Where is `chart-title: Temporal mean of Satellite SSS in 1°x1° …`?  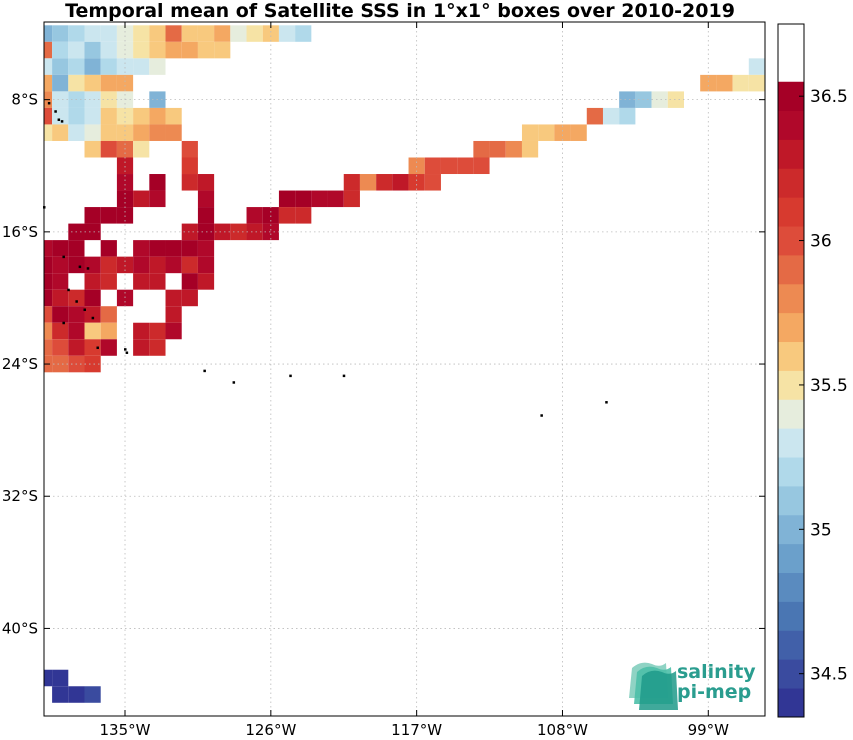
chart-title: Temporal mean of Satellite SSS in 1°x1° … is located at coordinates (400, 11).